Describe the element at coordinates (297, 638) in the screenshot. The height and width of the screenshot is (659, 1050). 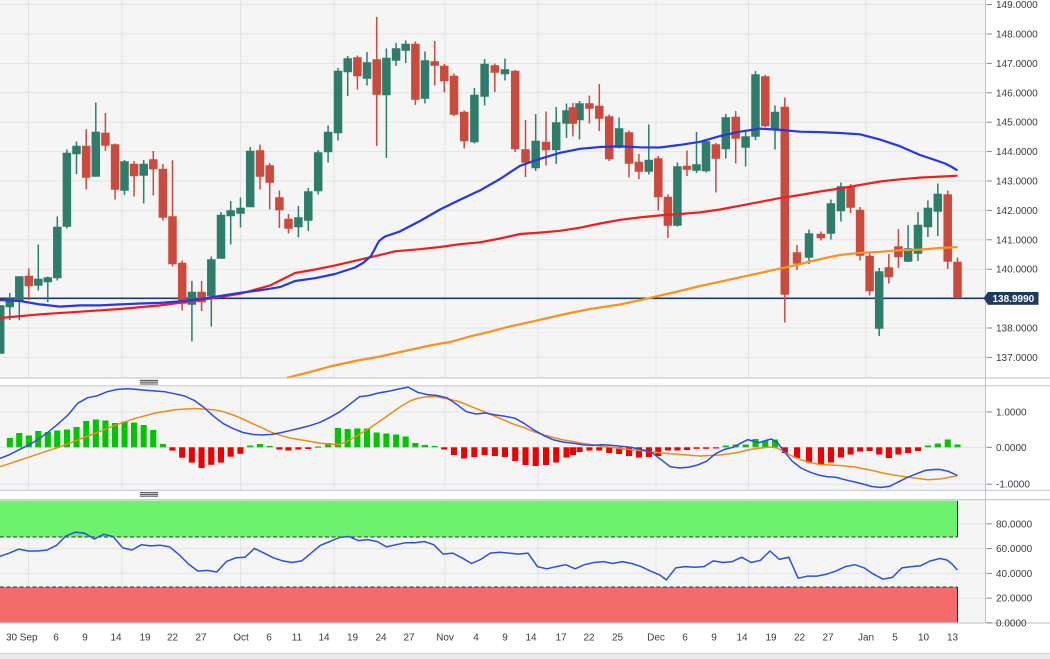
I see `svg-text: 11` at that location.